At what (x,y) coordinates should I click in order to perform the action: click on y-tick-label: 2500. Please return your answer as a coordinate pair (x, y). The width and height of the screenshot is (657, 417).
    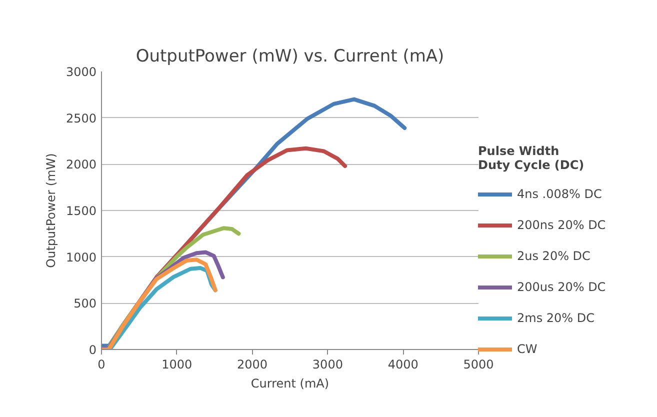
    Looking at the image, I should click on (81, 118).